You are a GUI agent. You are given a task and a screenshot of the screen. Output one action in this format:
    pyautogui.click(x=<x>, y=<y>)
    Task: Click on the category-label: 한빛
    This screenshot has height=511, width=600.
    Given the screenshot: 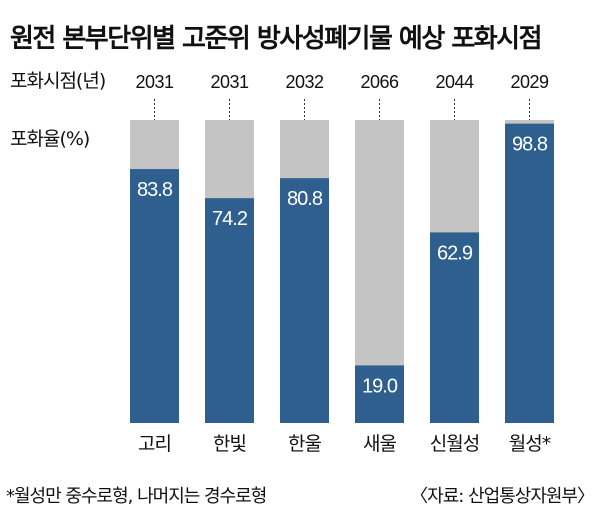 What is the action you would take?
    pyautogui.click(x=229, y=444)
    